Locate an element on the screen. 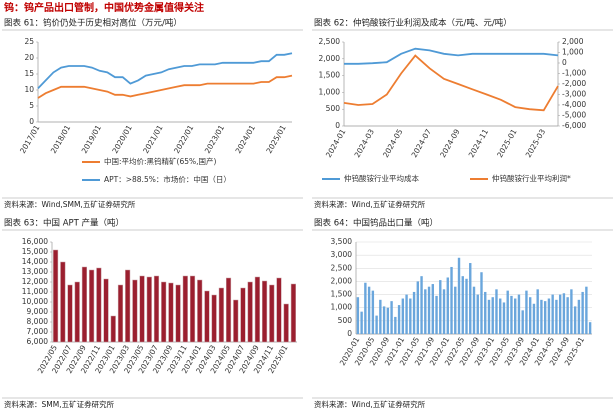 The image size is (615, 413). x-tick-label: 2021/01 is located at coordinates (152, 139).